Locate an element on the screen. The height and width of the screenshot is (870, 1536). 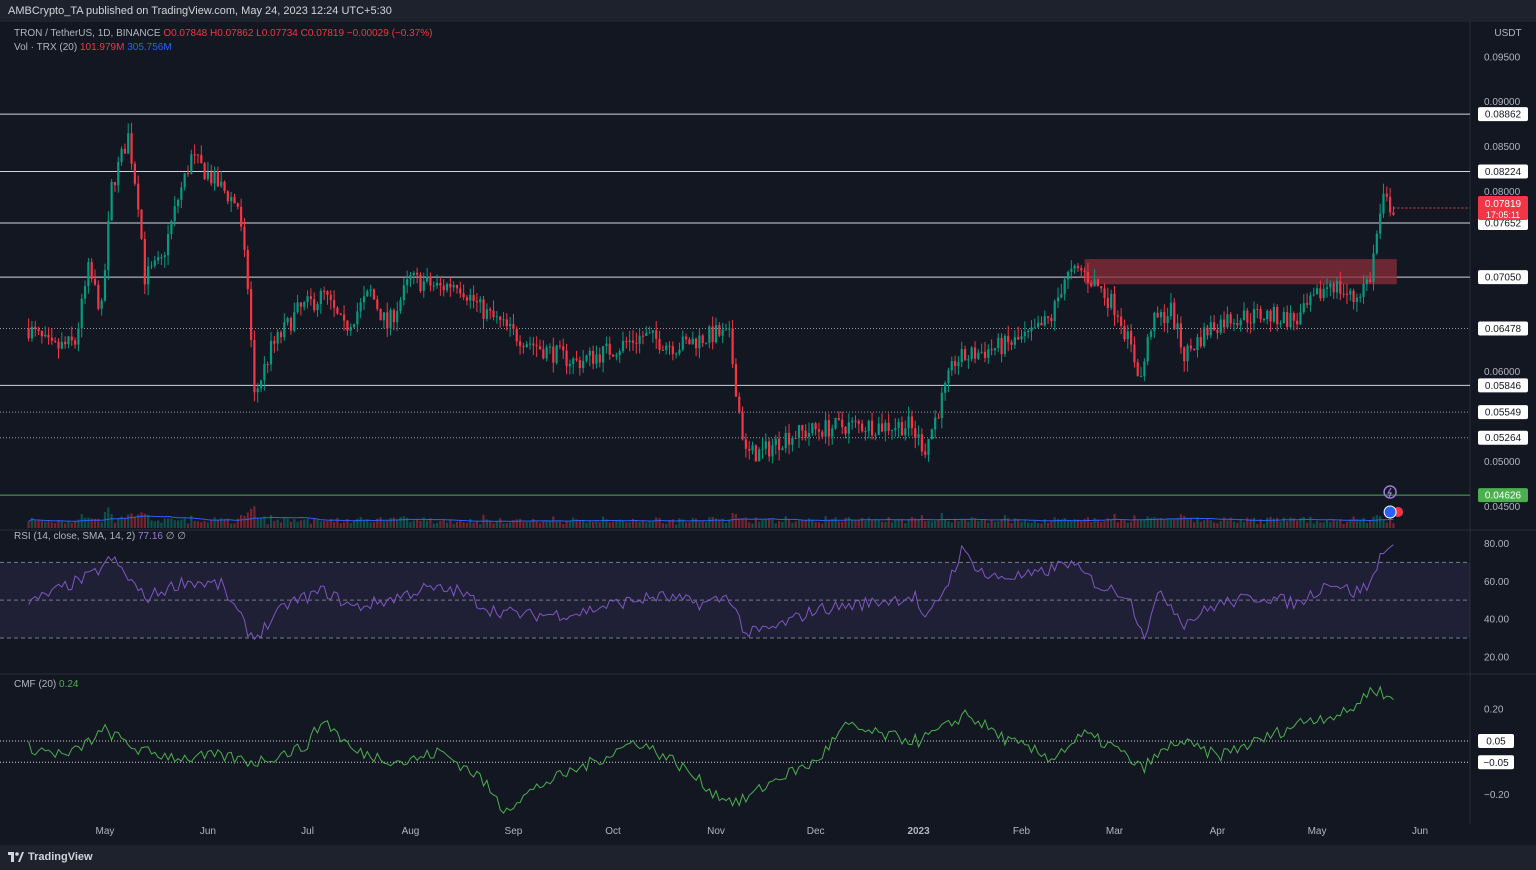
rsi-label: RSI (14, close, SMA, 14, 2) is located at coordinates (75, 536).